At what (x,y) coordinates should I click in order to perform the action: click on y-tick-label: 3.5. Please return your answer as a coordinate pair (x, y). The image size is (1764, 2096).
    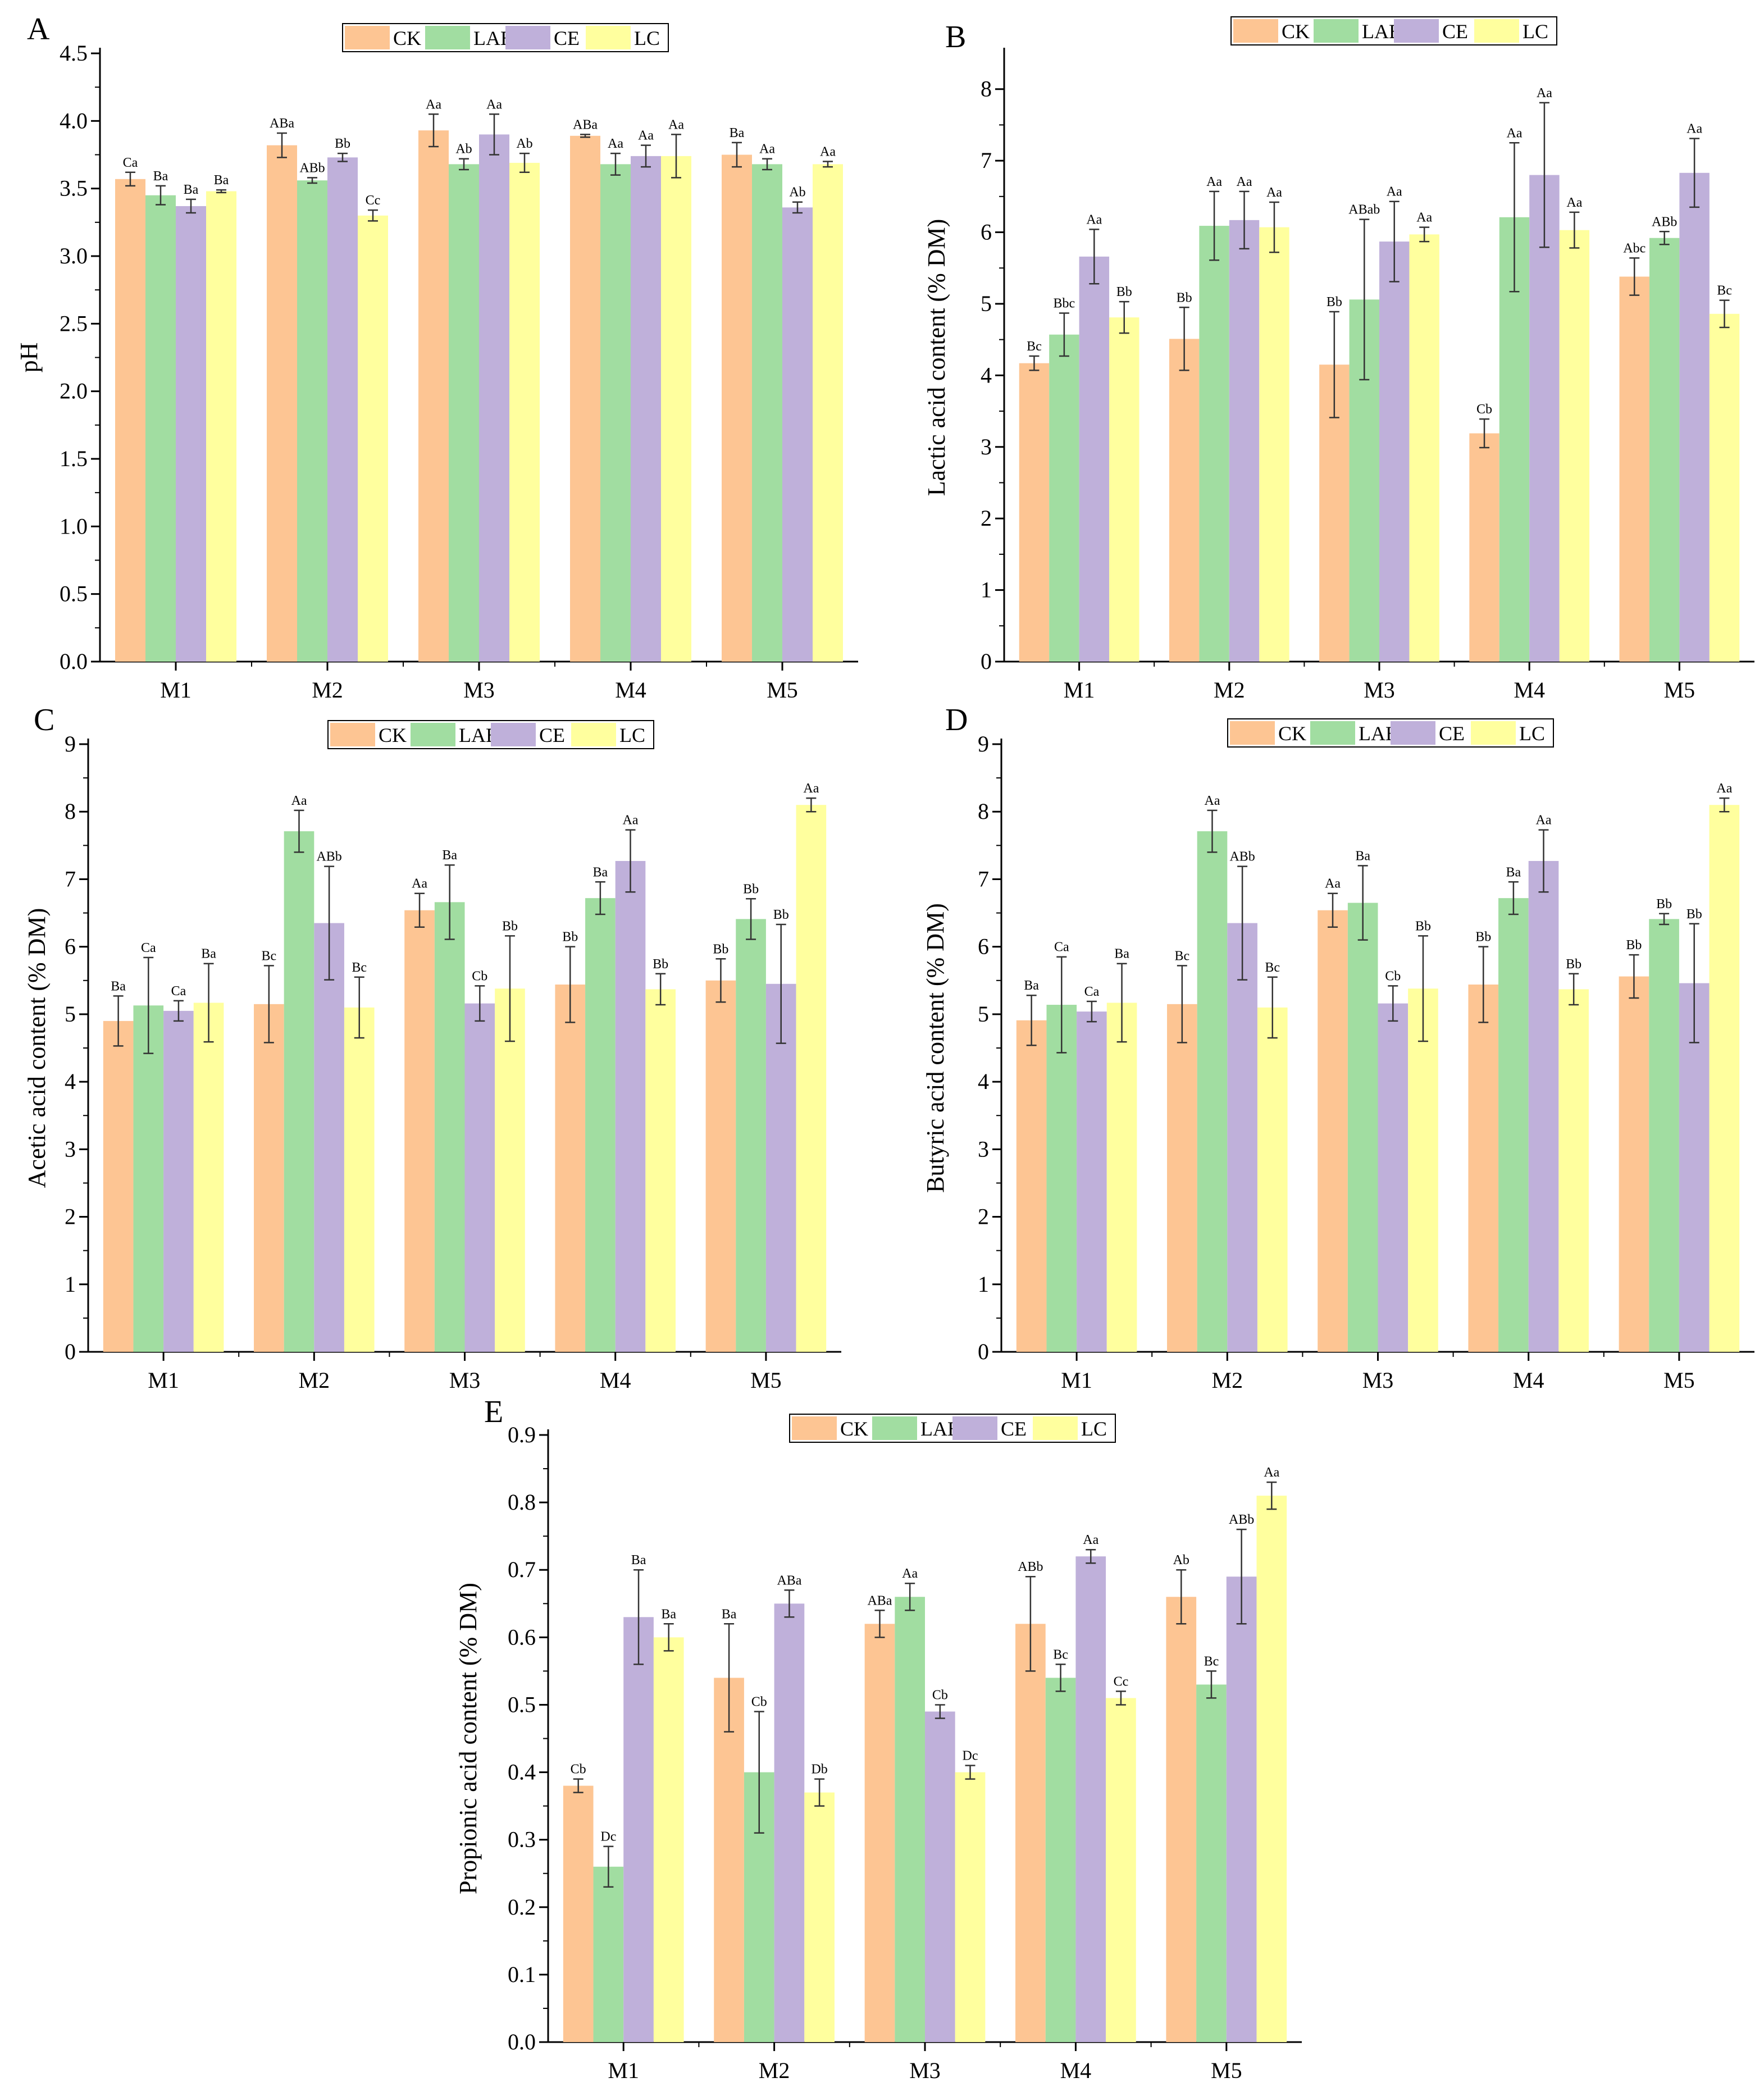
    Looking at the image, I should click on (74, 188).